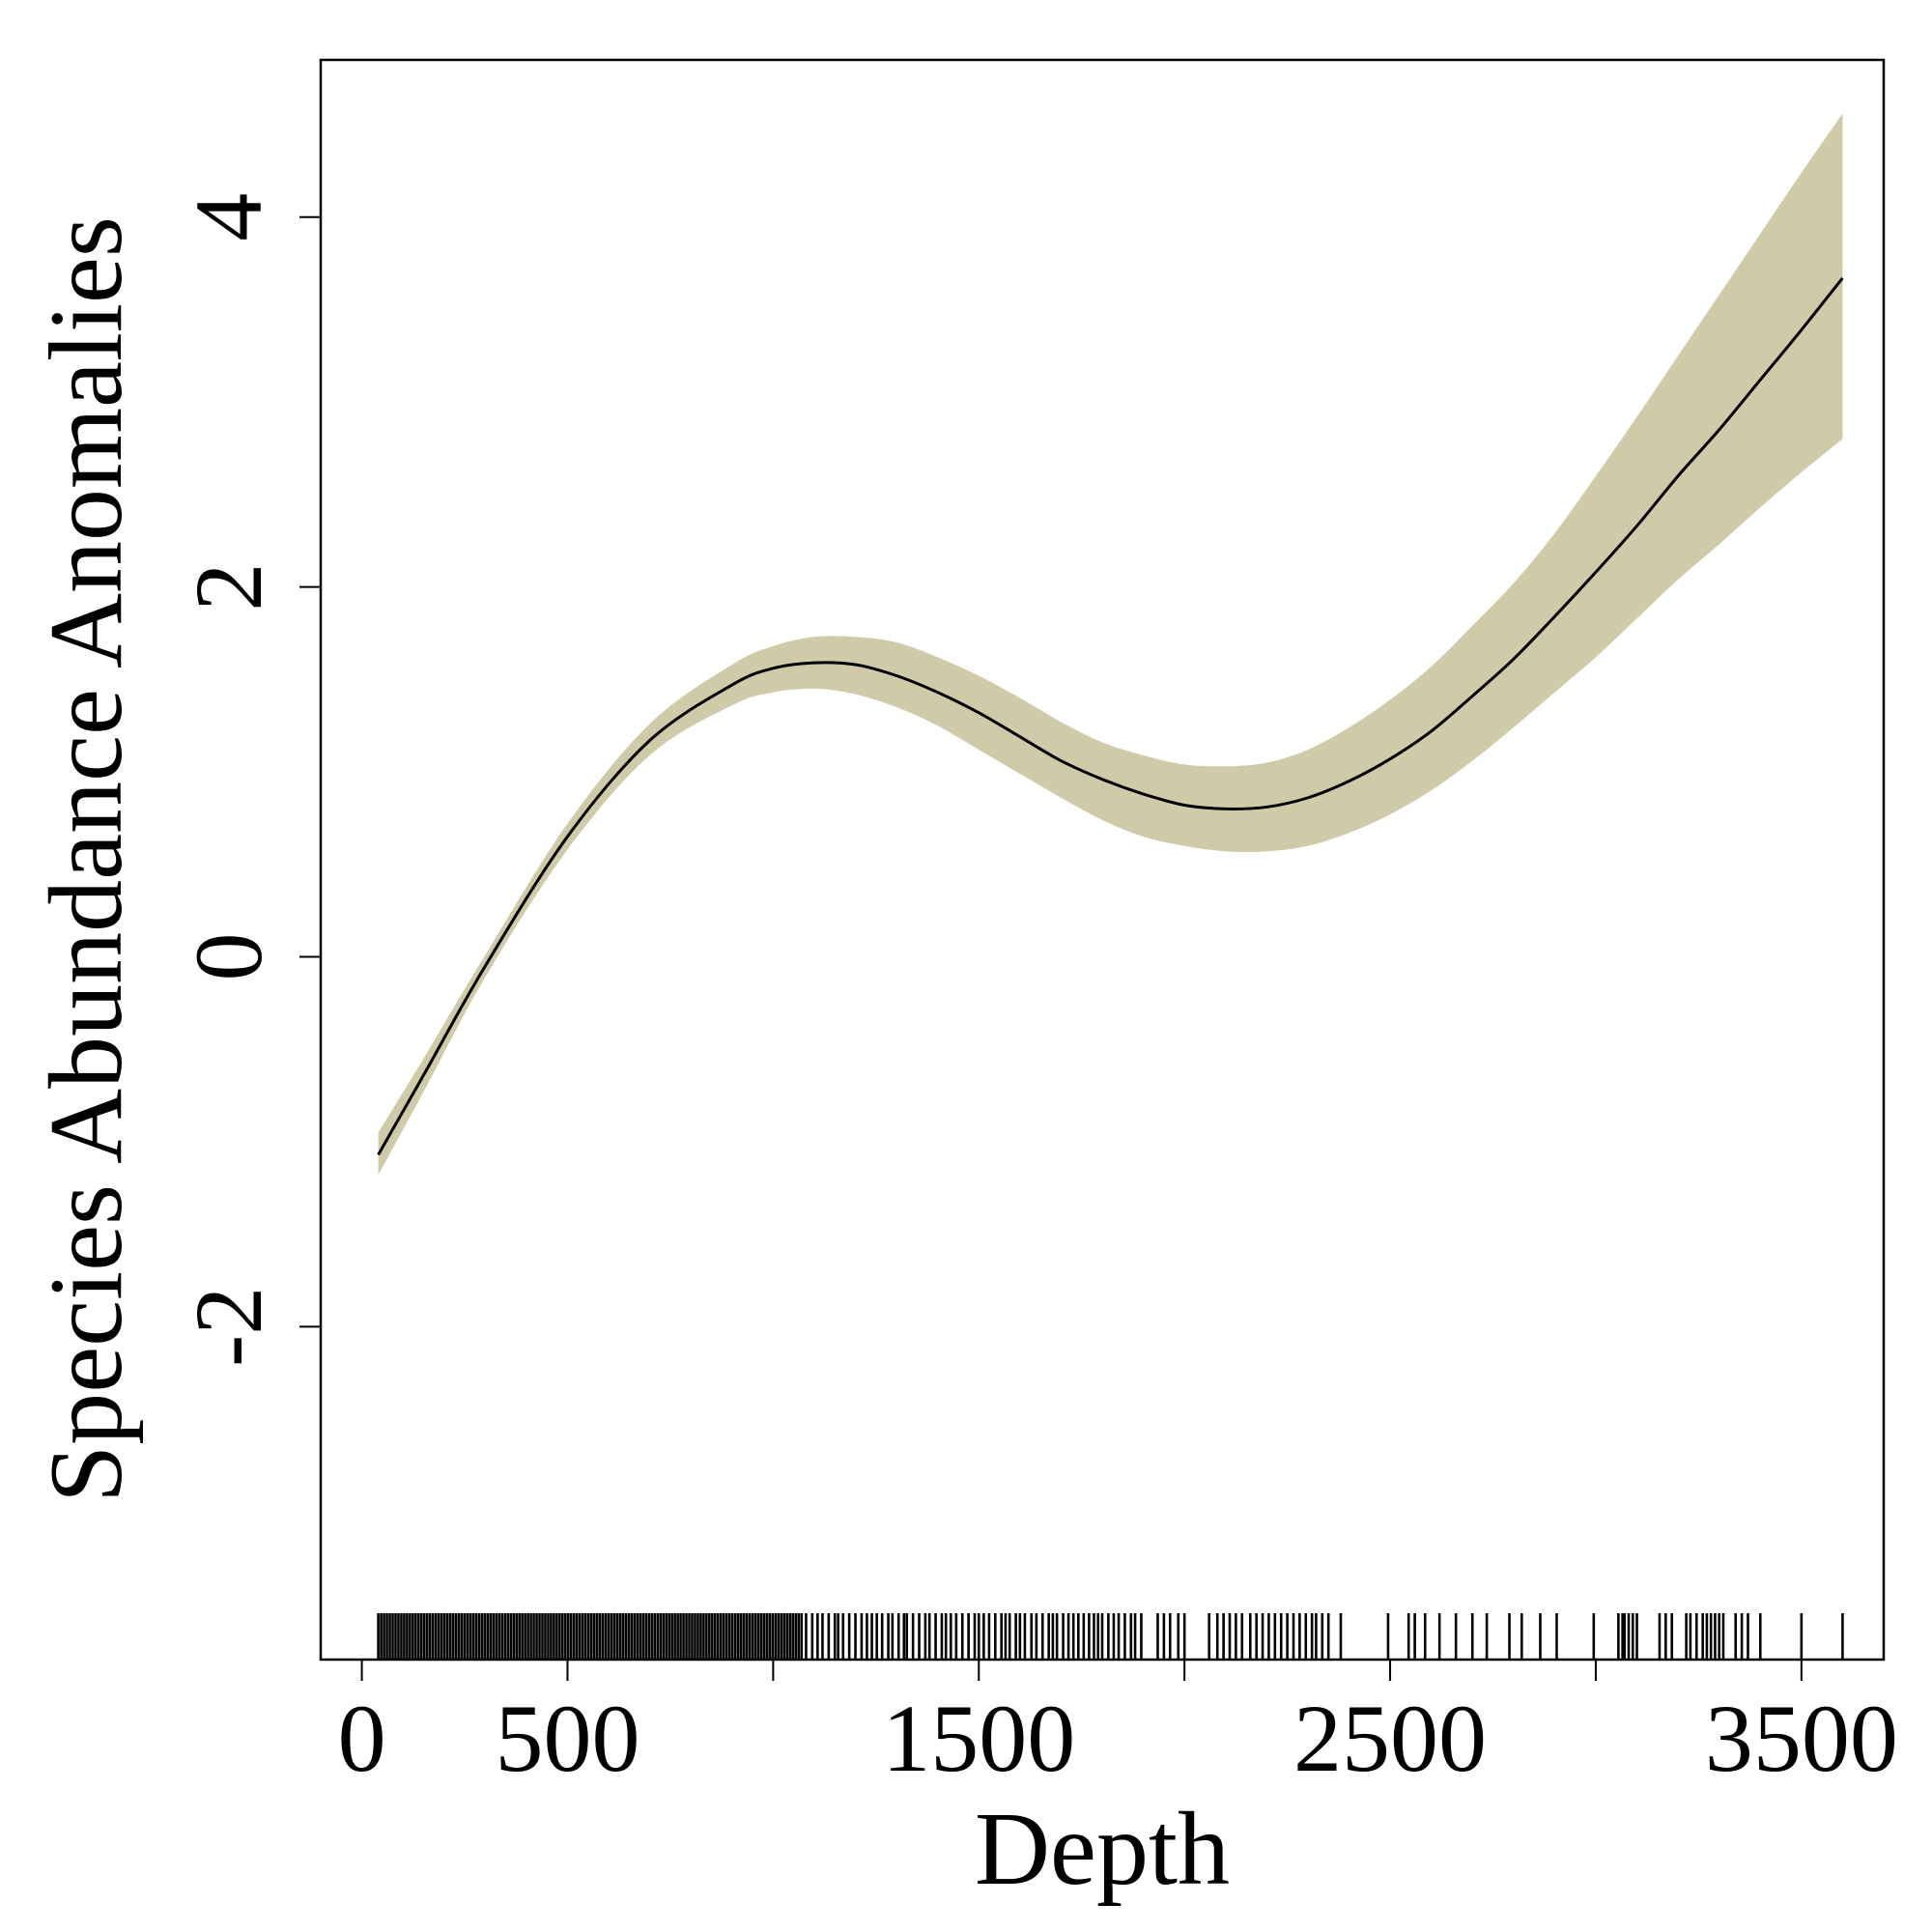 The width and height of the screenshot is (1932, 1932). Describe the element at coordinates (1801, 1738) in the screenshot. I see `x-tick-label: 3500` at that location.